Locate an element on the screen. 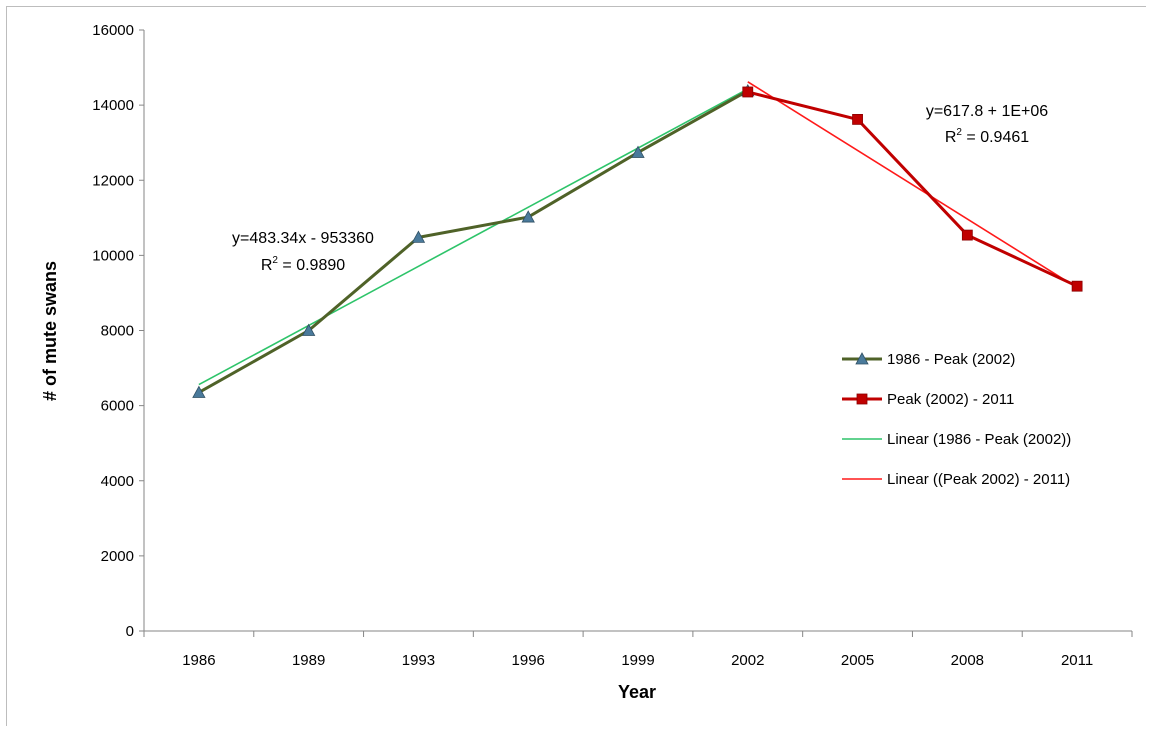 The height and width of the screenshot is (731, 1151). y-tick-label: 10000 is located at coordinates (113, 255).